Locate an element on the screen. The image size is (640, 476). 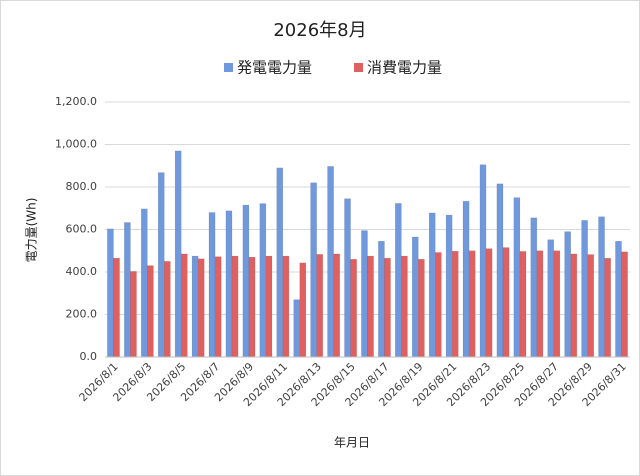
legend-label: 発電電力量 is located at coordinates (274, 68).